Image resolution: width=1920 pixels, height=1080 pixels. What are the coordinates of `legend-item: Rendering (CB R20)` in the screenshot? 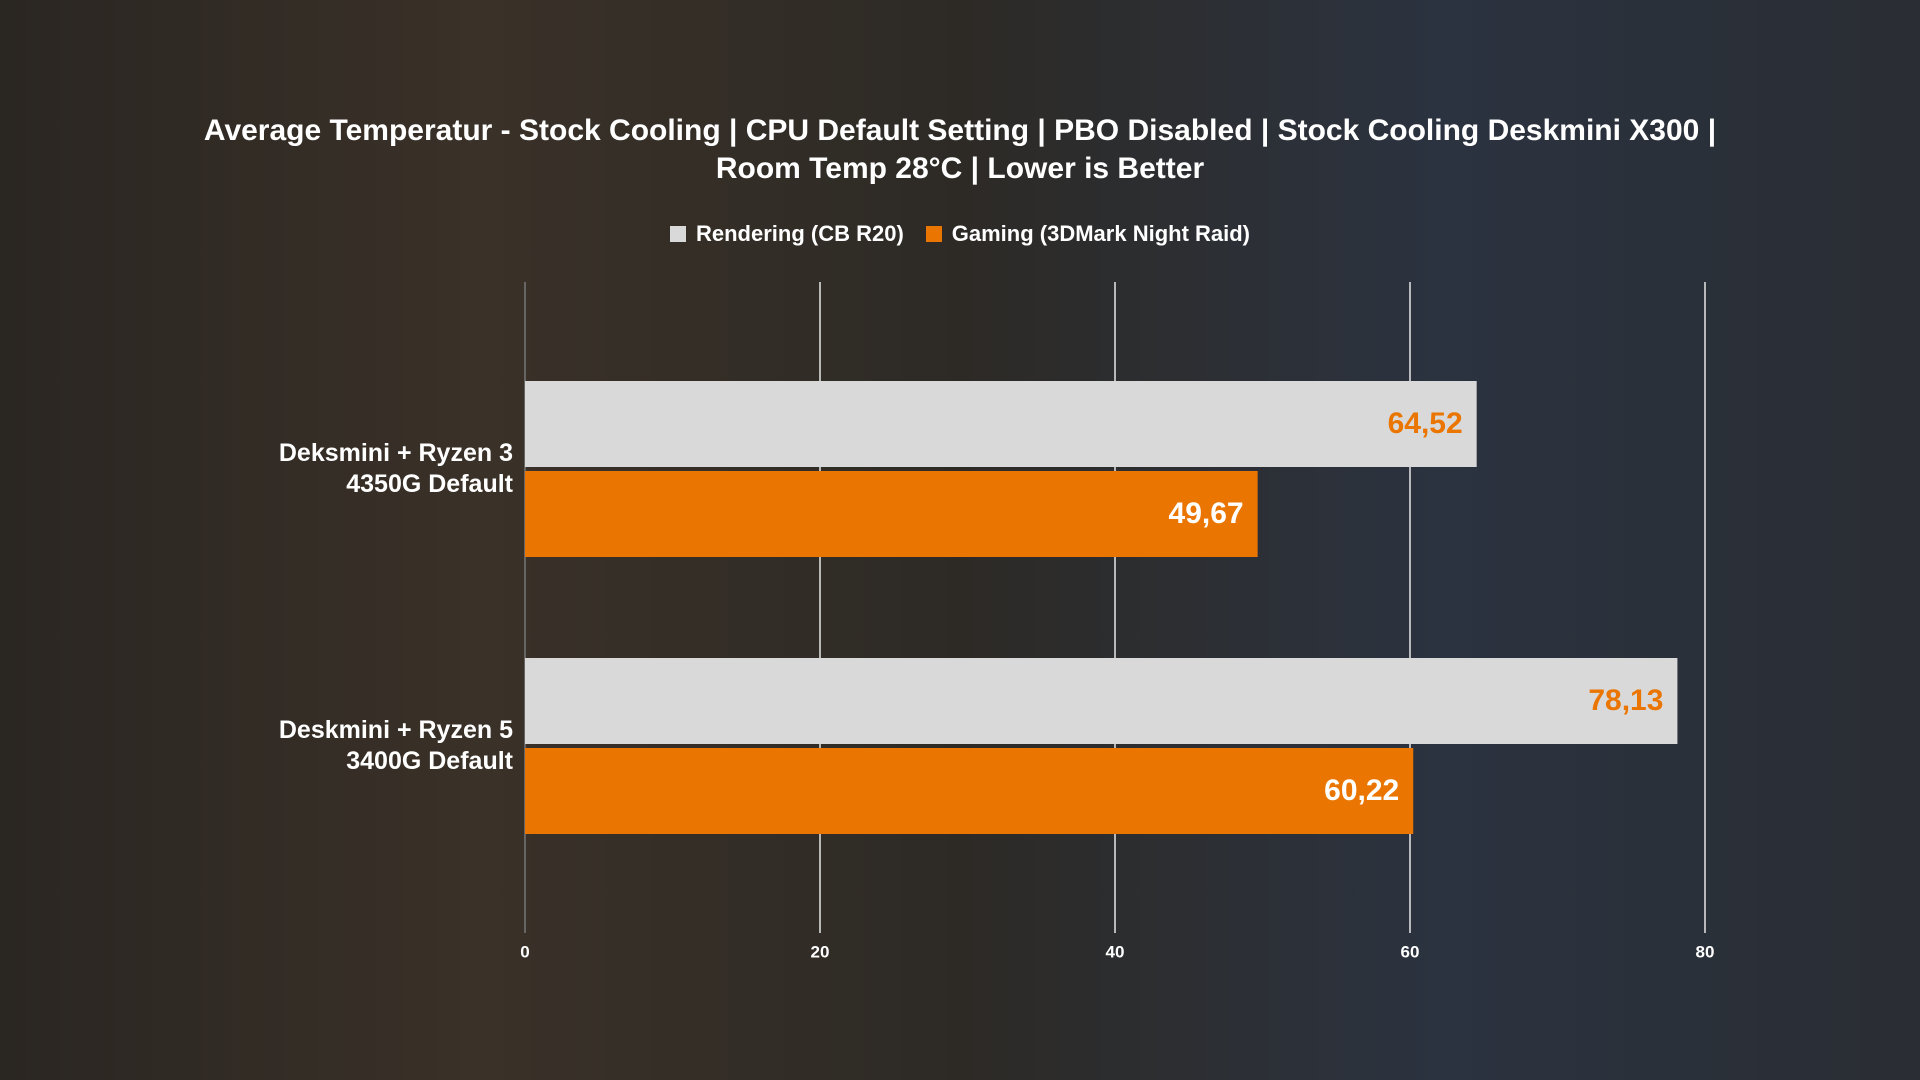 It's located at (786, 234).